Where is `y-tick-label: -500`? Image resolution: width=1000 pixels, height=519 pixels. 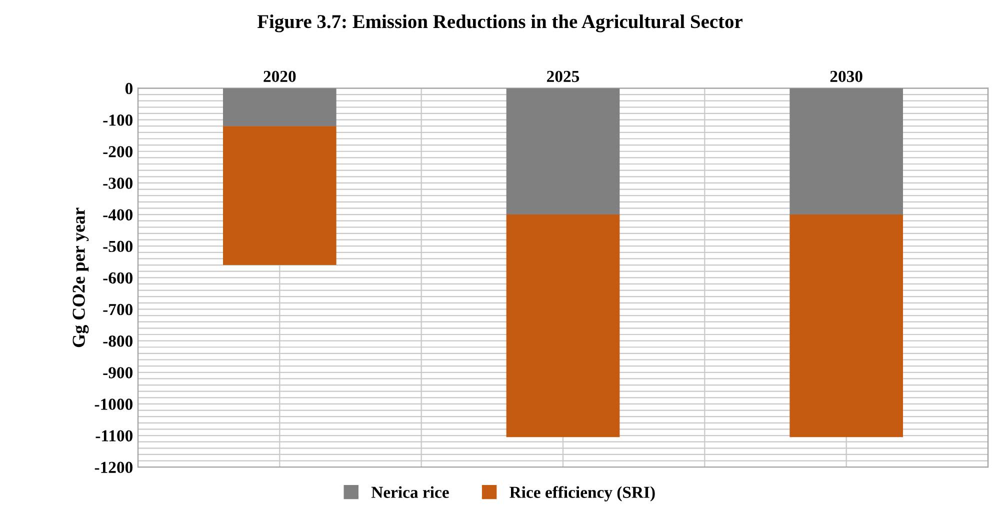 y-tick-label: -500 is located at coordinates (118, 246).